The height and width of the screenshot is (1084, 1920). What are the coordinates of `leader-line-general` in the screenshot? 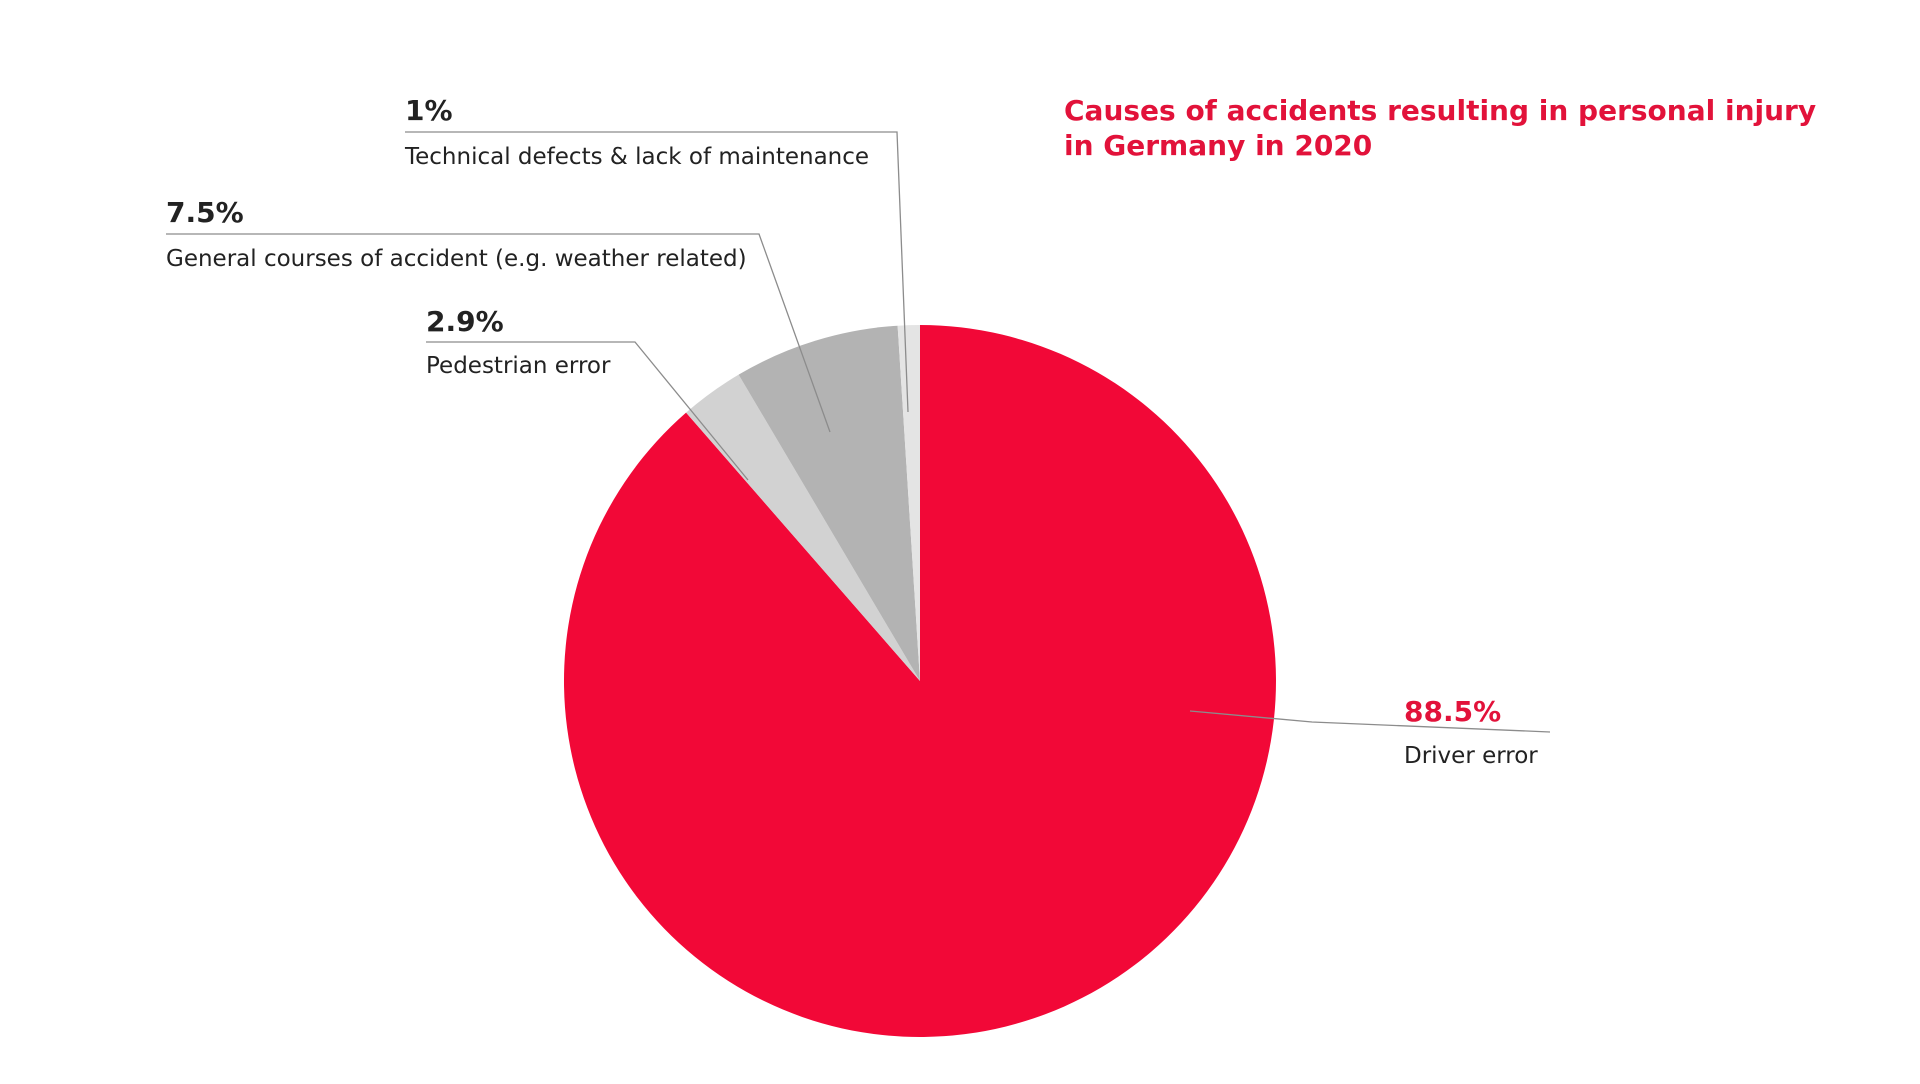 It's located at (498, 333).